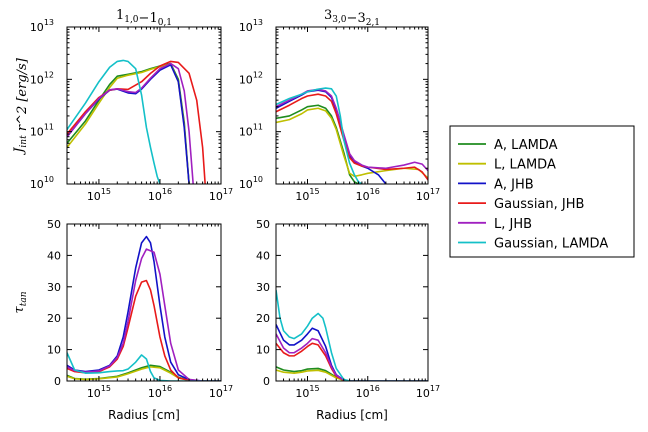  I want to click on panel-bottom-right: 1015 1016 1017 0 10 20 30 40 50 Radius [cm], so click(348, 320).